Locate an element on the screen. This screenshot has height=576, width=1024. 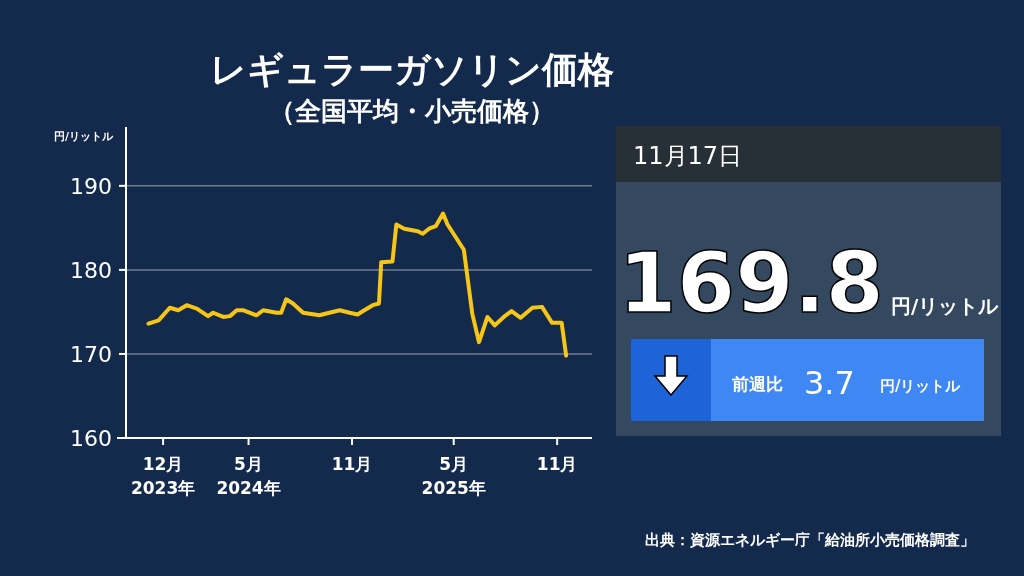
y-tick-label: 160 is located at coordinates (91, 438).